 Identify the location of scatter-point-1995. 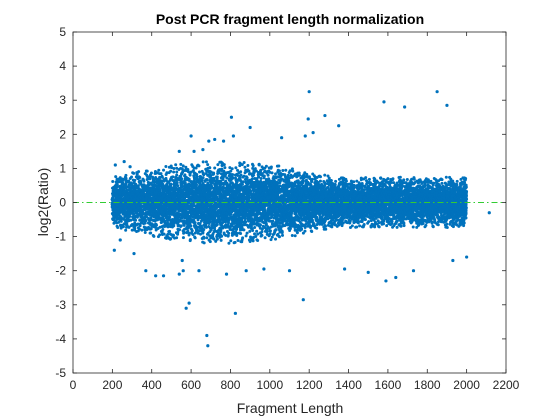
(181, 226).